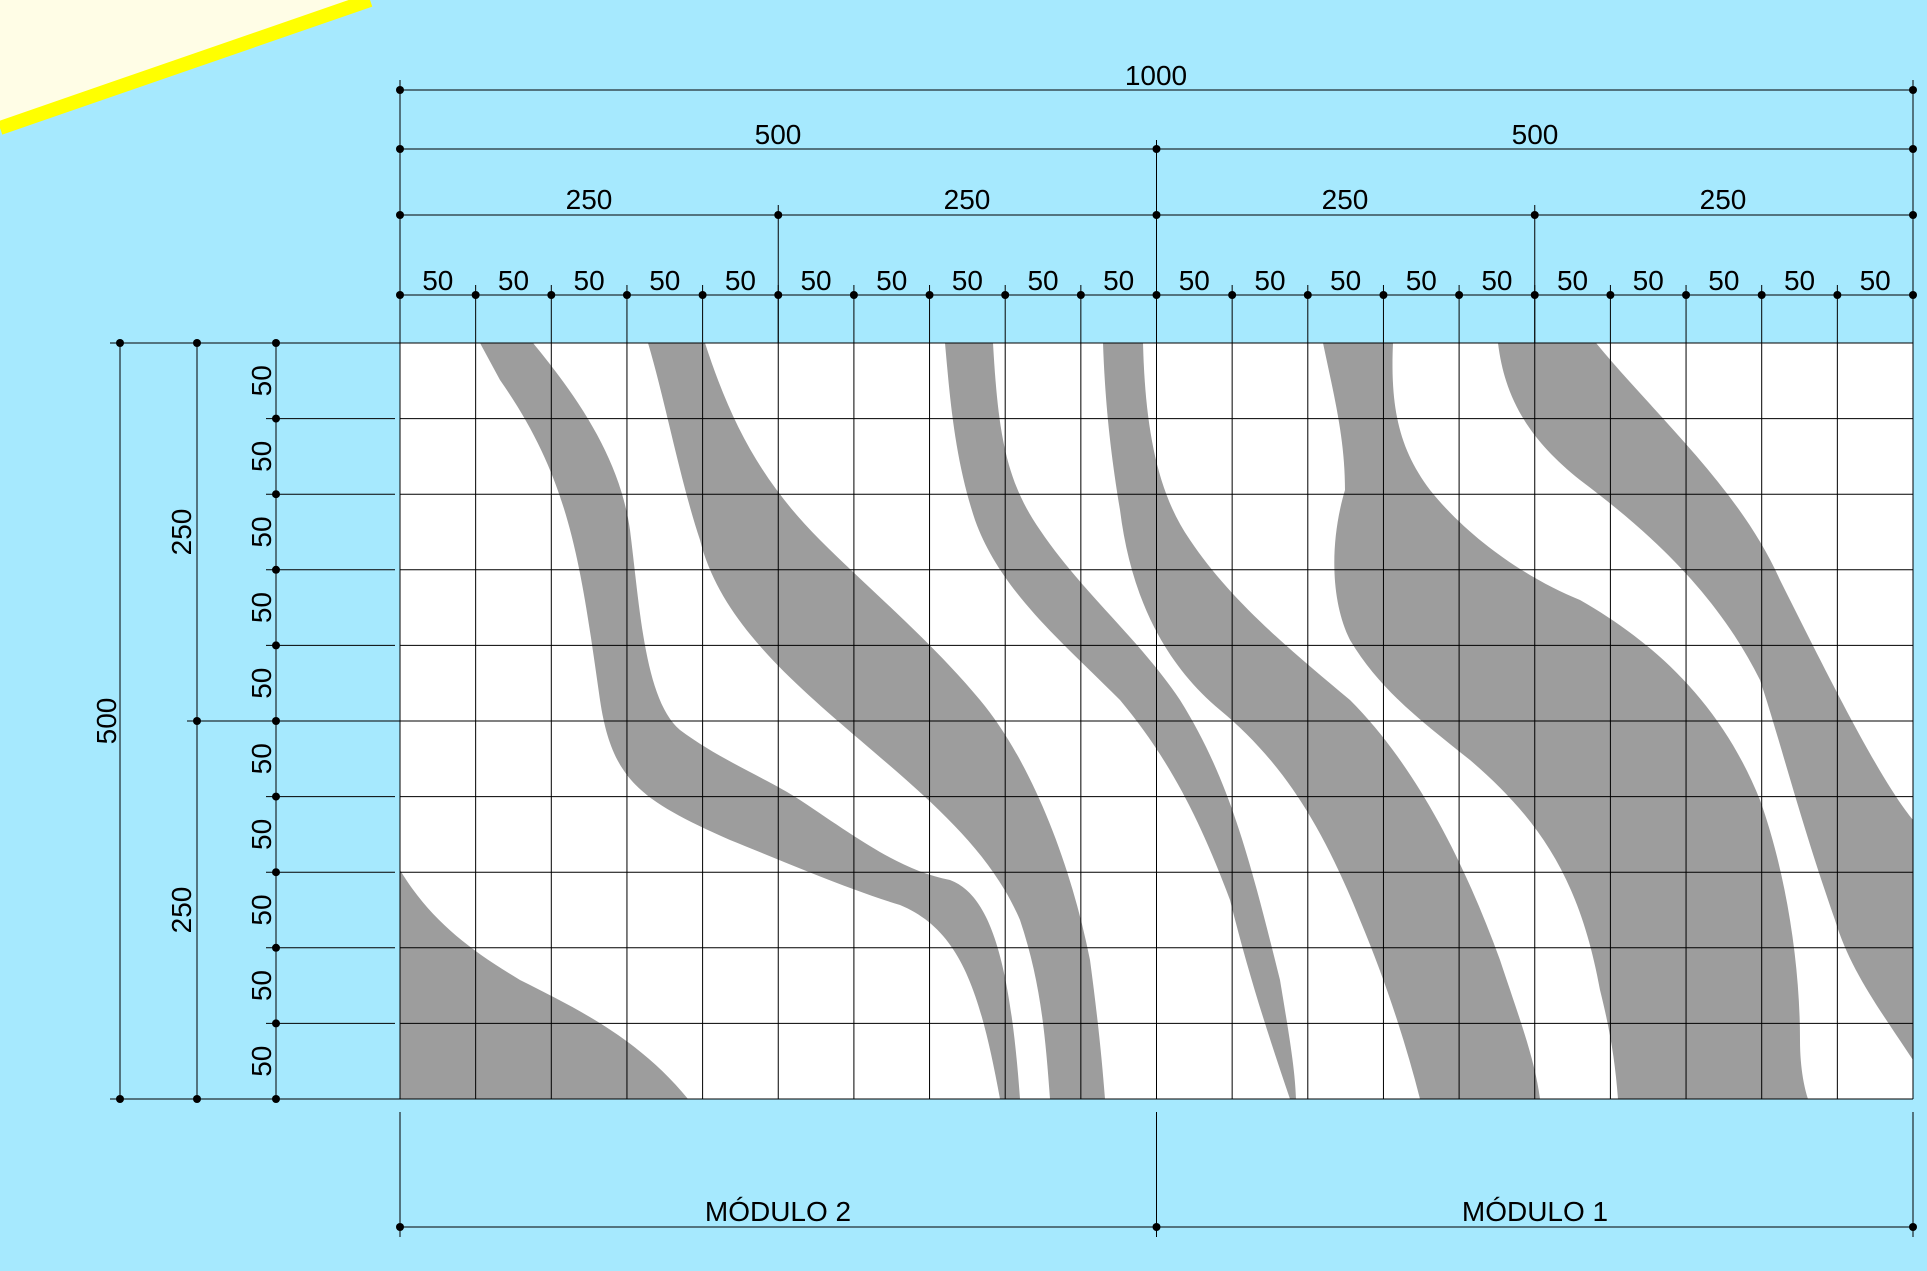 This screenshot has width=1927, height=1271. Describe the element at coordinates (186, 67) in the screenshot. I see `corner-yellow-edge` at that location.